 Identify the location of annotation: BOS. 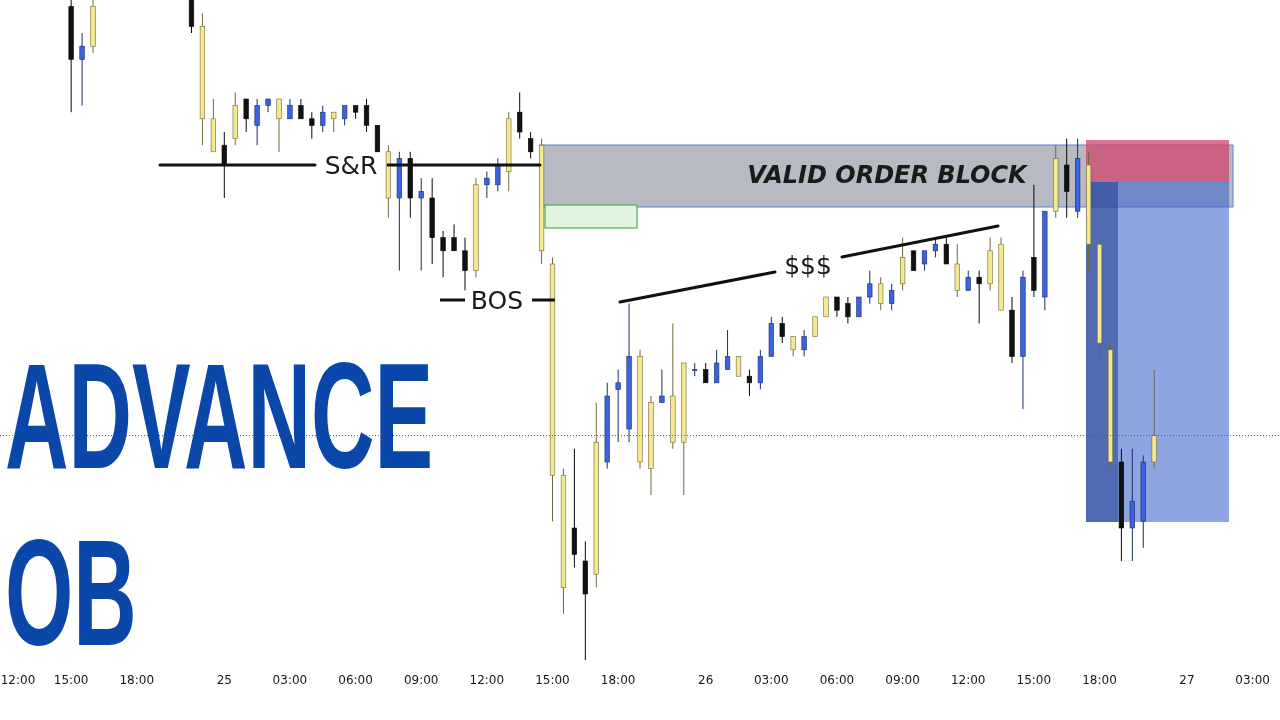
(497, 300).